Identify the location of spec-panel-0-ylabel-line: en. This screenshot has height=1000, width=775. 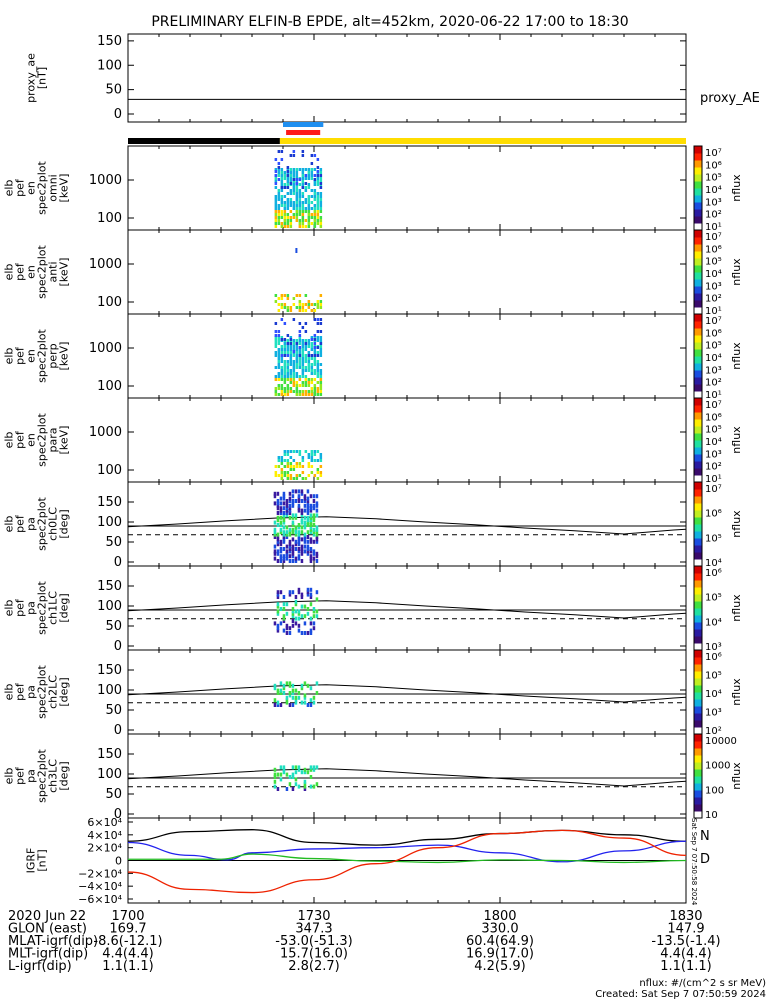
(31, 188).